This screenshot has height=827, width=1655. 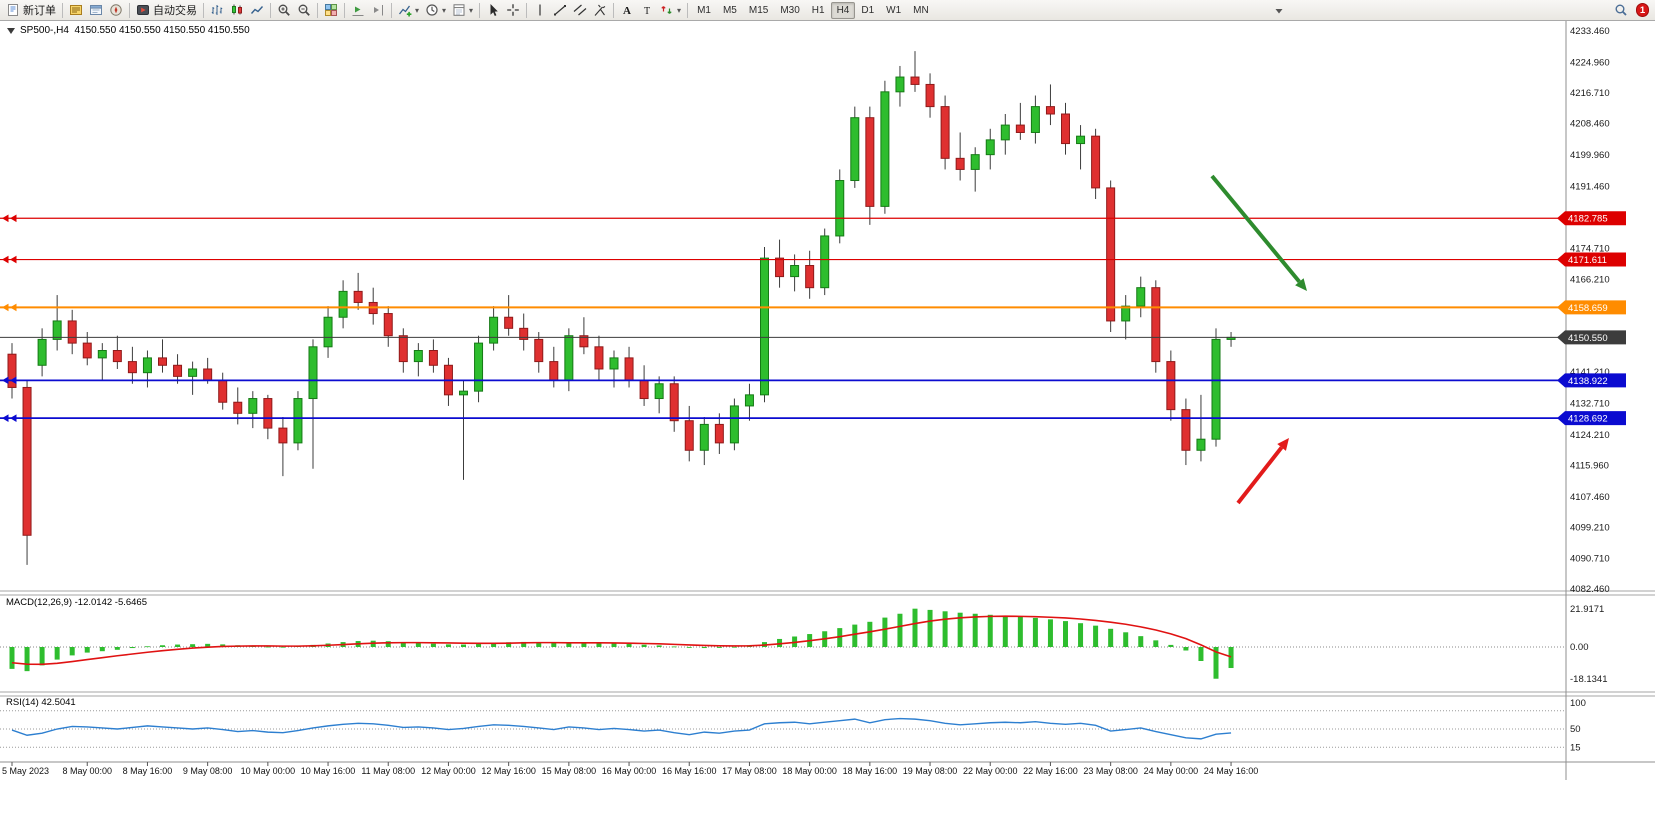 I want to click on channel-button, so click(x=580, y=10).